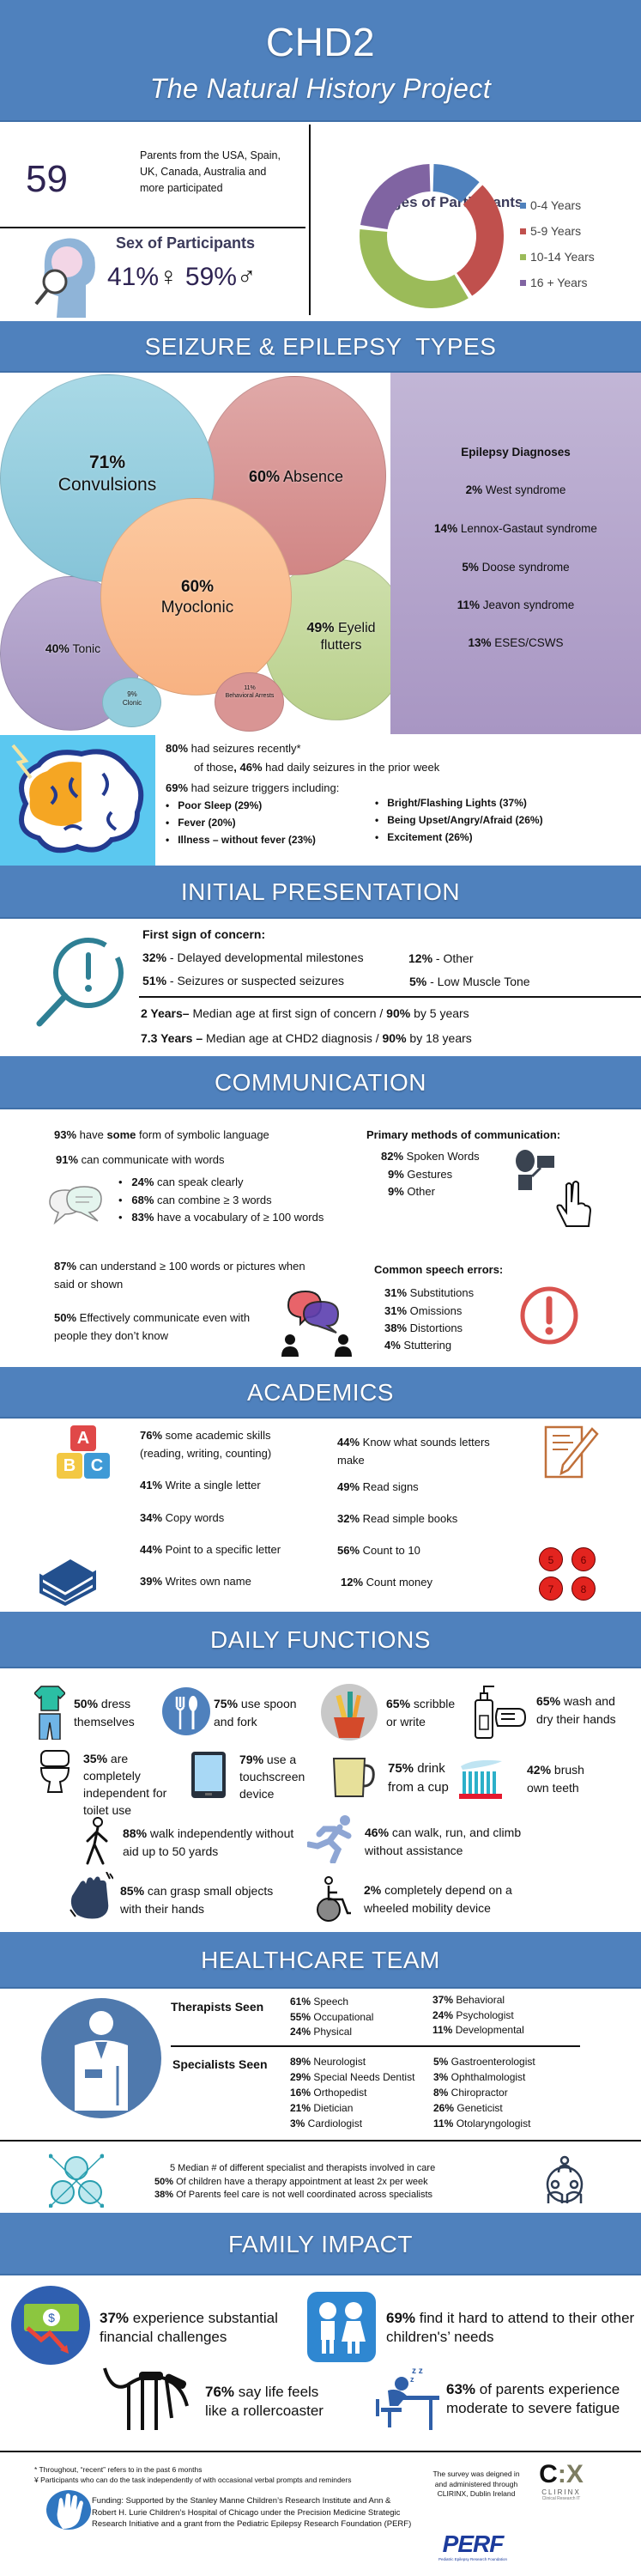 The image size is (641, 2576). I want to click on brain-icon-box, so click(78, 801).